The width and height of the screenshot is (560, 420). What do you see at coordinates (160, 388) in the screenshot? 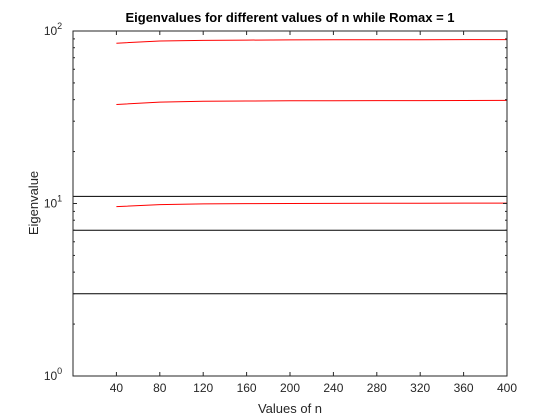
I see `x-tick-label: 80` at bounding box center [160, 388].